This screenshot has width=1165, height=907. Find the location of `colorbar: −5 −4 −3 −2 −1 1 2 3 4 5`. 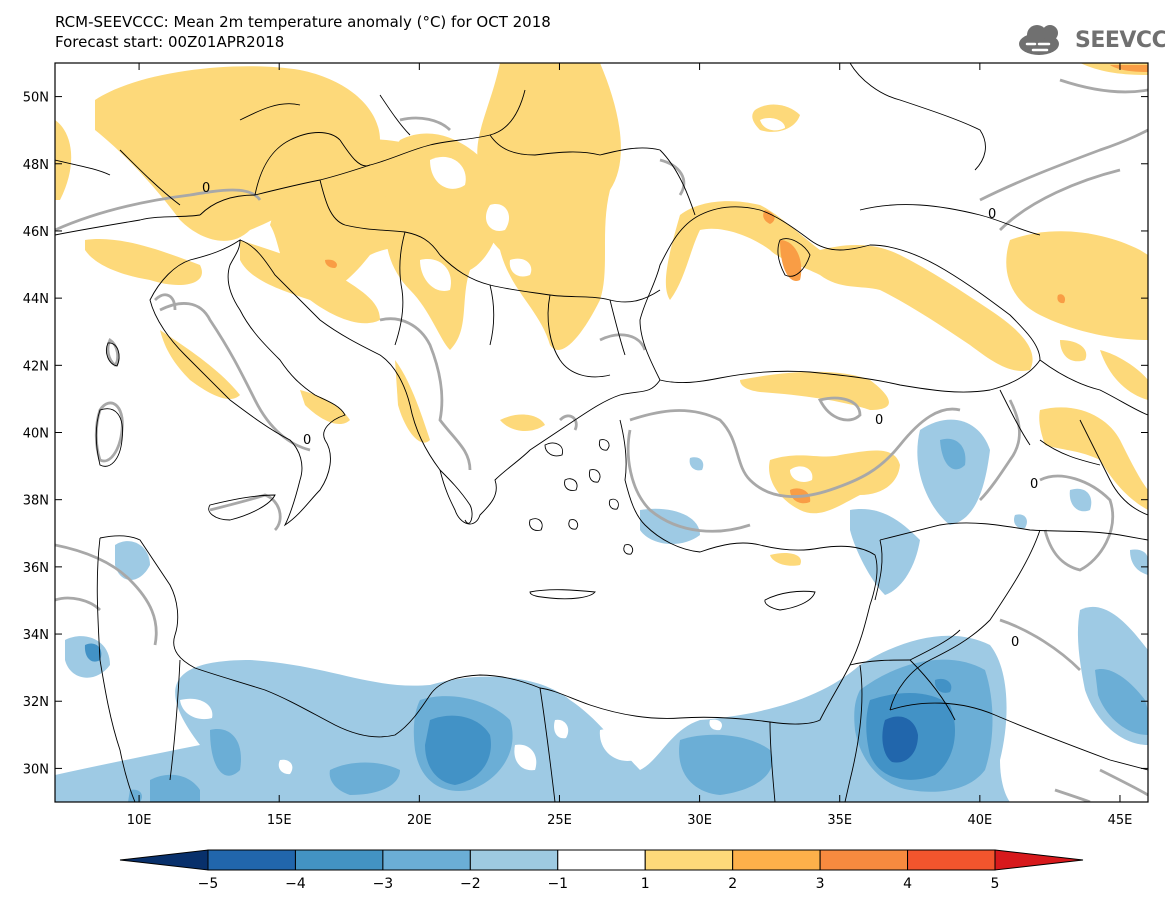

colorbar: −5 −4 −3 −2 −1 1 2 3 4 5 is located at coordinates (601, 870).